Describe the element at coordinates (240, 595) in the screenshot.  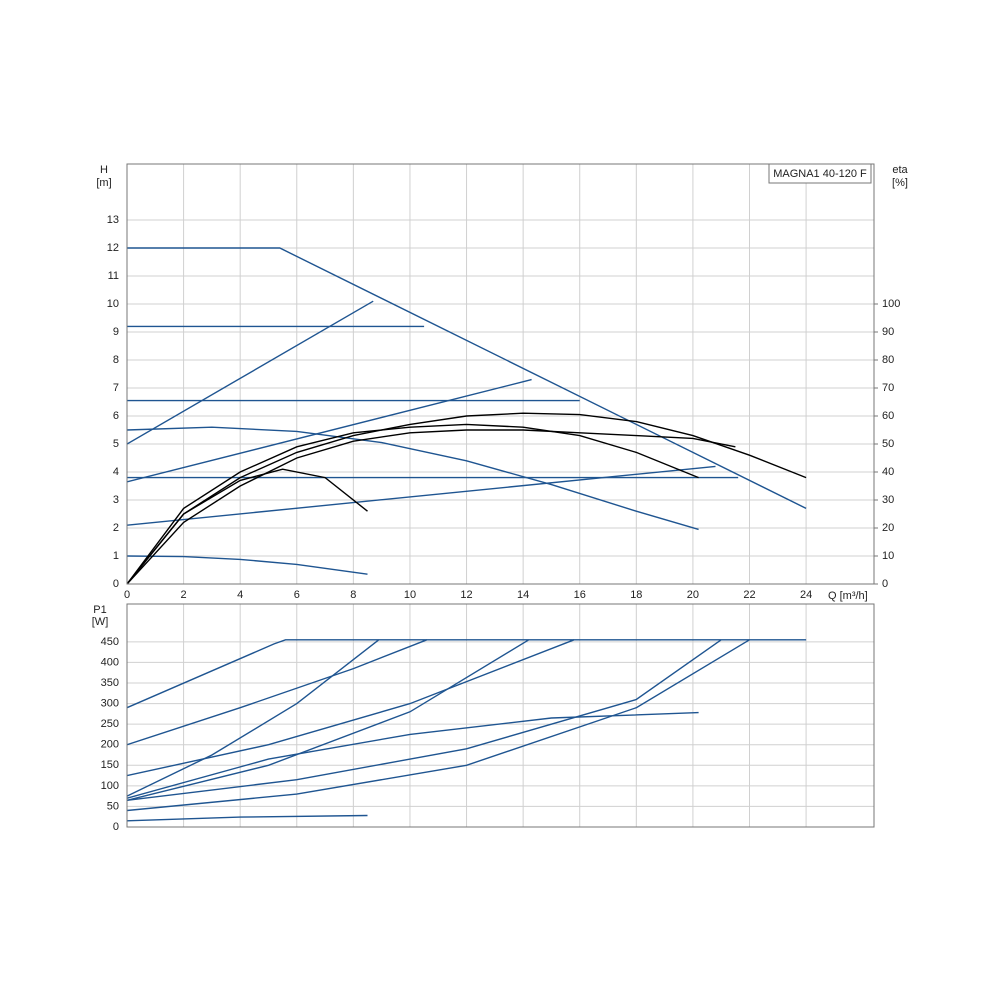
I see `x-tick-label: 4` at that location.